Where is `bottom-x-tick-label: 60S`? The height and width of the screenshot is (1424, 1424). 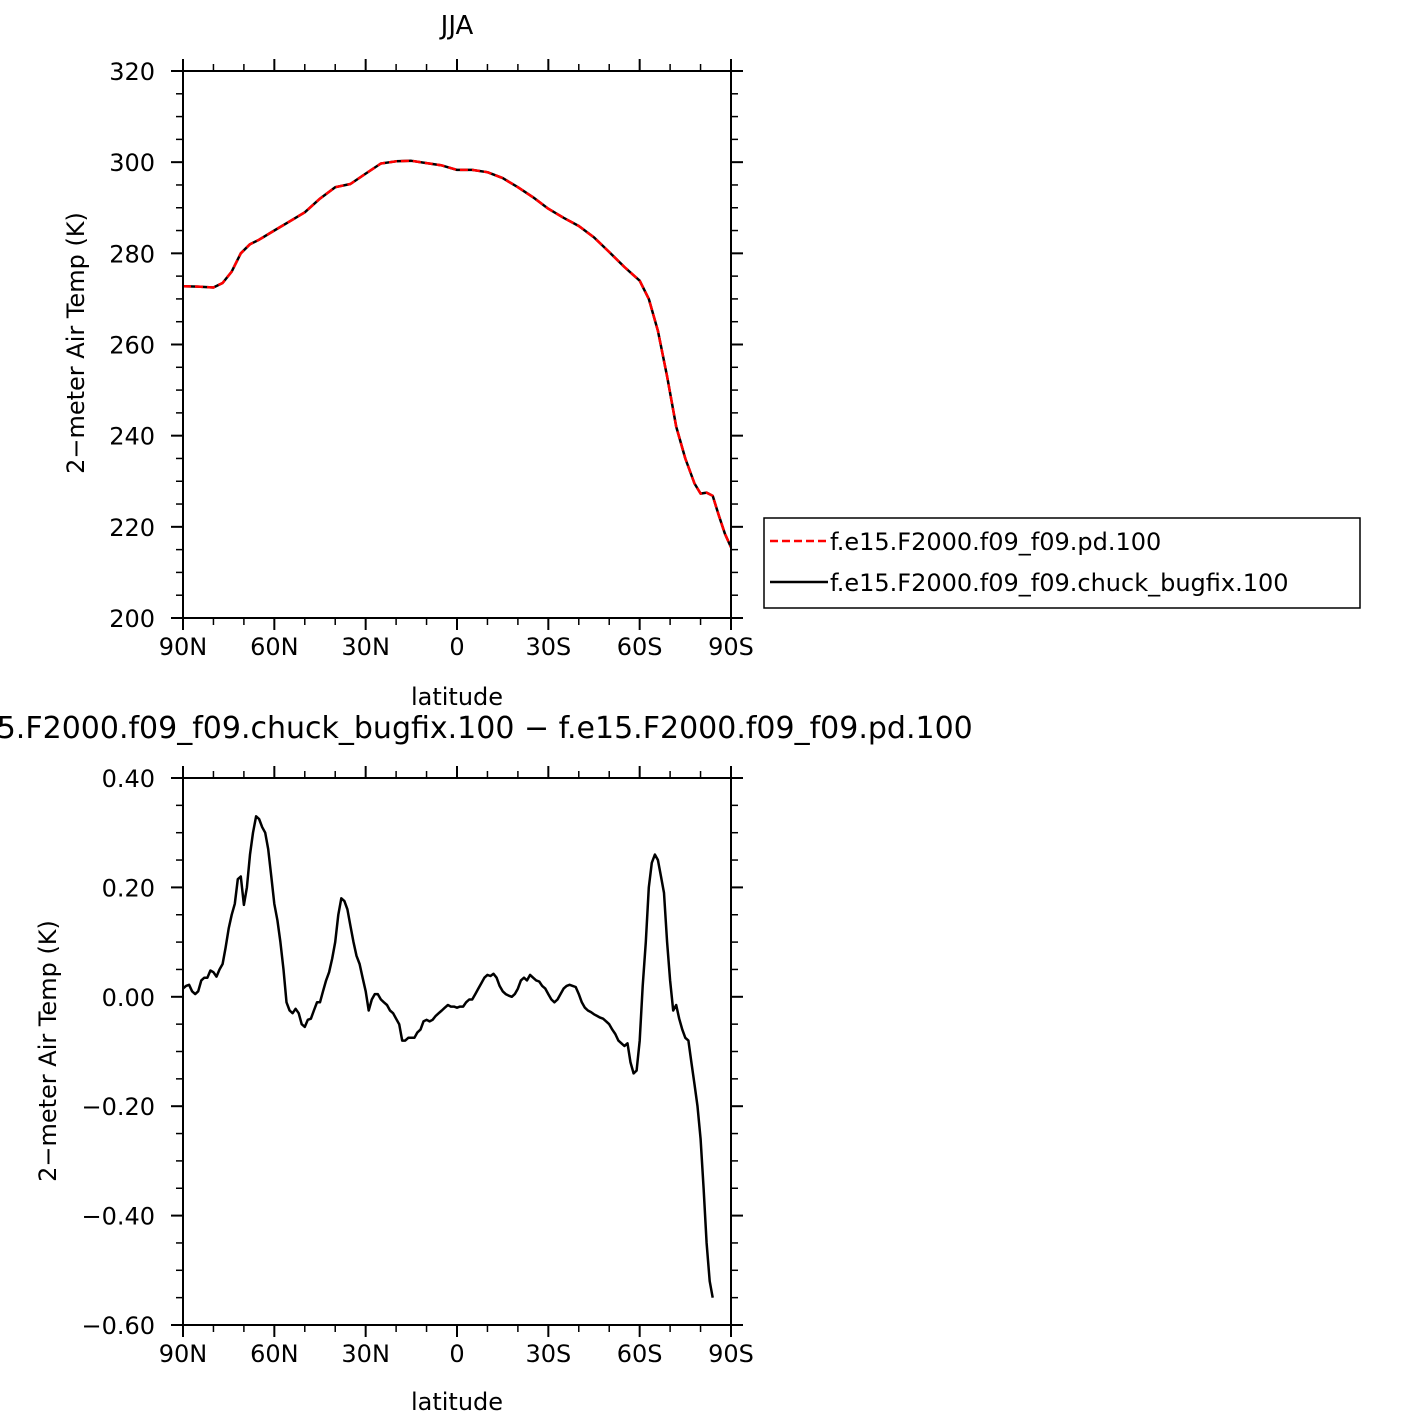
bottom-x-tick-label: 60S is located at coordinates (640, 1354).